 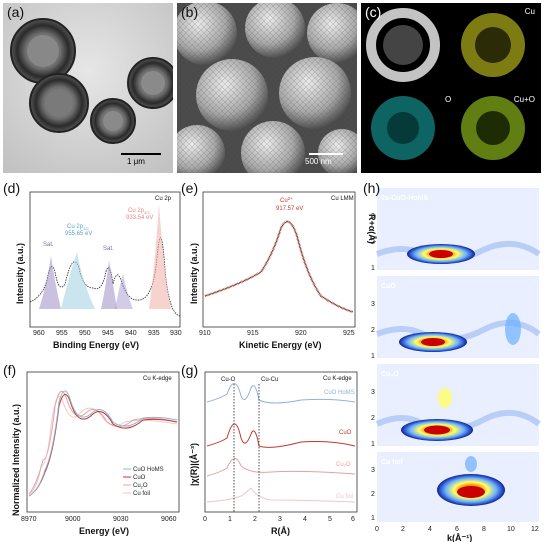 What do you see at coordinates (78, 234) in the screenshot?
I see `cu2p12-value: 955.65 eV` at bounding box center [78, 234].